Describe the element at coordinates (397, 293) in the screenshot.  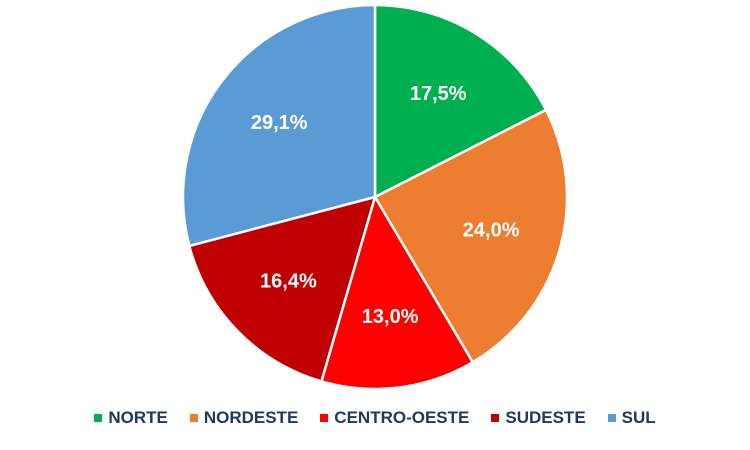
I see `pie-slice-centro-oeste` at that location.